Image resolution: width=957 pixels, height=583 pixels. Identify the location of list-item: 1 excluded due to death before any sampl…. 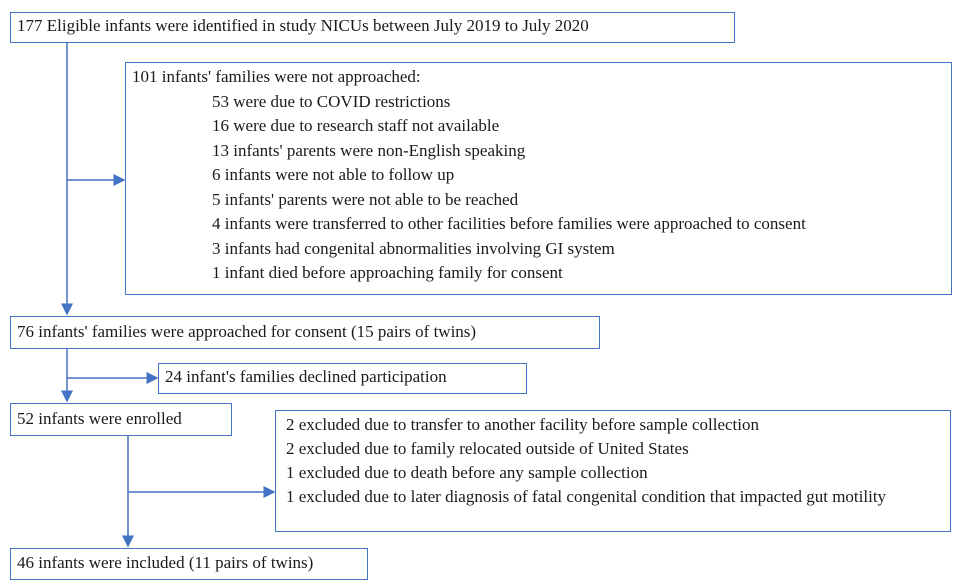
(467, 472).